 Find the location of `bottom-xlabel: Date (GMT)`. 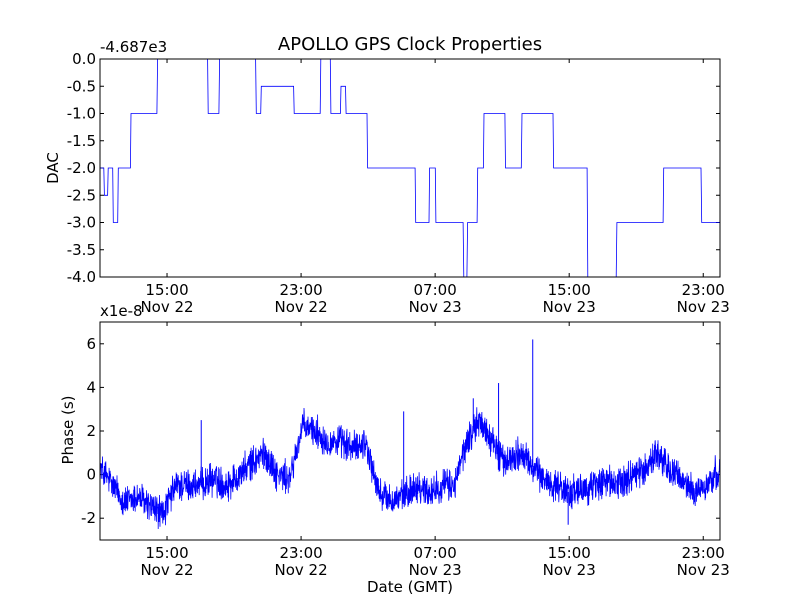

bottom-xlabel: Date (GMT) is located at coordinates (410, 587).